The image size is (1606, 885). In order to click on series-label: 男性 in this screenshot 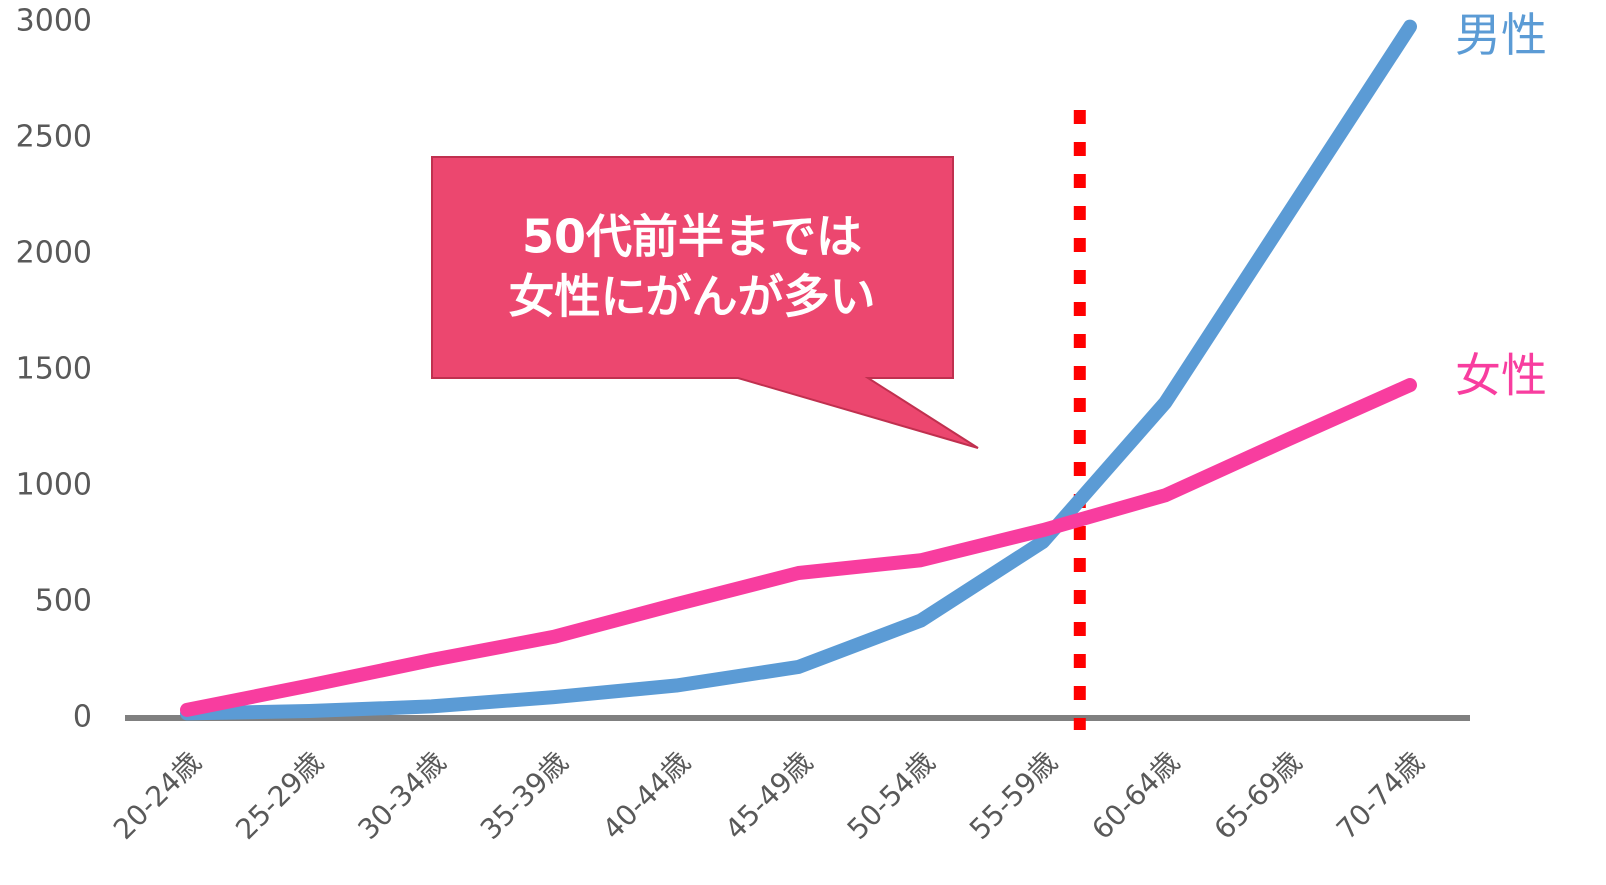, I will do `click(1501, 35)`.